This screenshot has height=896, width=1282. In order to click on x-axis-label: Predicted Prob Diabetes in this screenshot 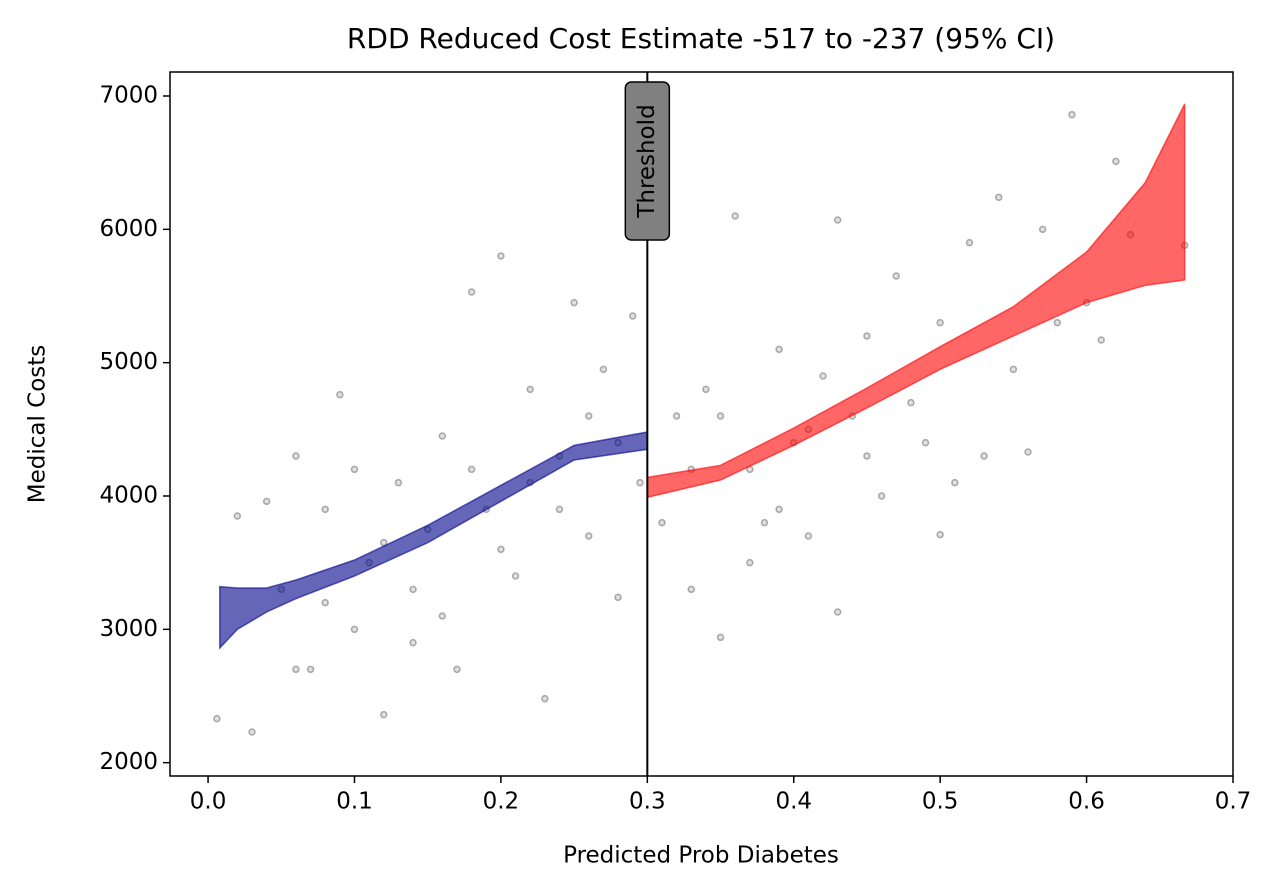, I will do `click(701, 856)`.